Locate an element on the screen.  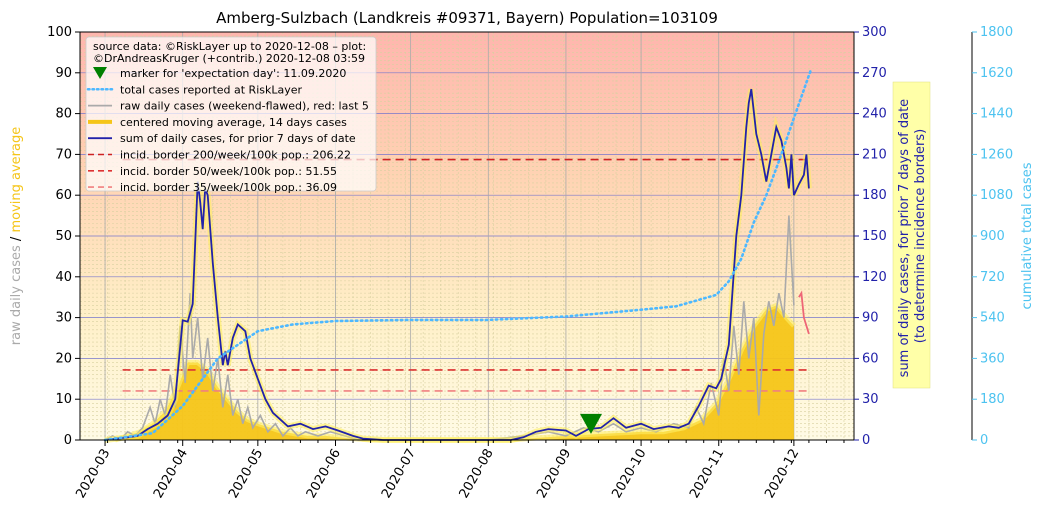
y-right1-tick-label: 180 is located at coordinates (874, 195).